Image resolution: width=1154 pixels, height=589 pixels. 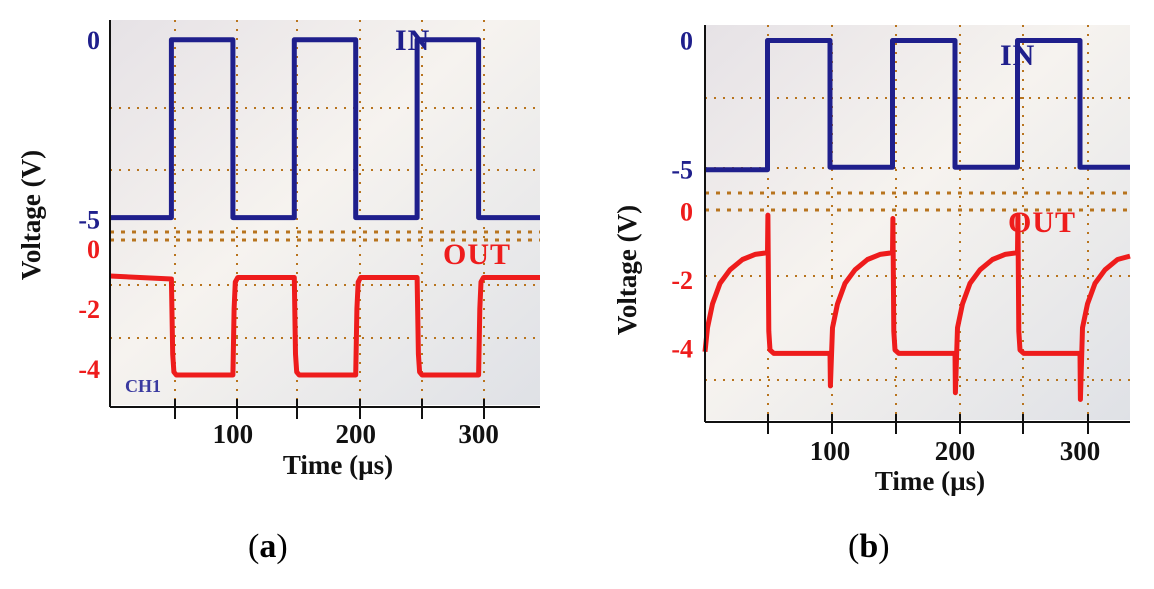 I want to click on b-ytick-in-0: 0, so click(x=686, y=41).